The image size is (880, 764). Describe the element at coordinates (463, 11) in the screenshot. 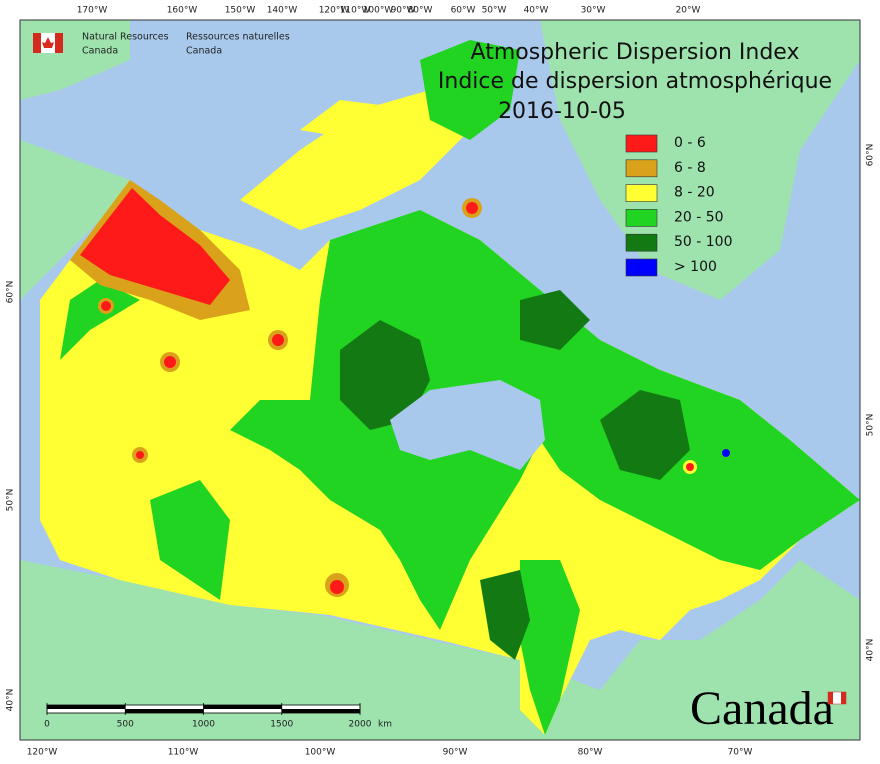

I see `longitude-label: 60°W` at that location.